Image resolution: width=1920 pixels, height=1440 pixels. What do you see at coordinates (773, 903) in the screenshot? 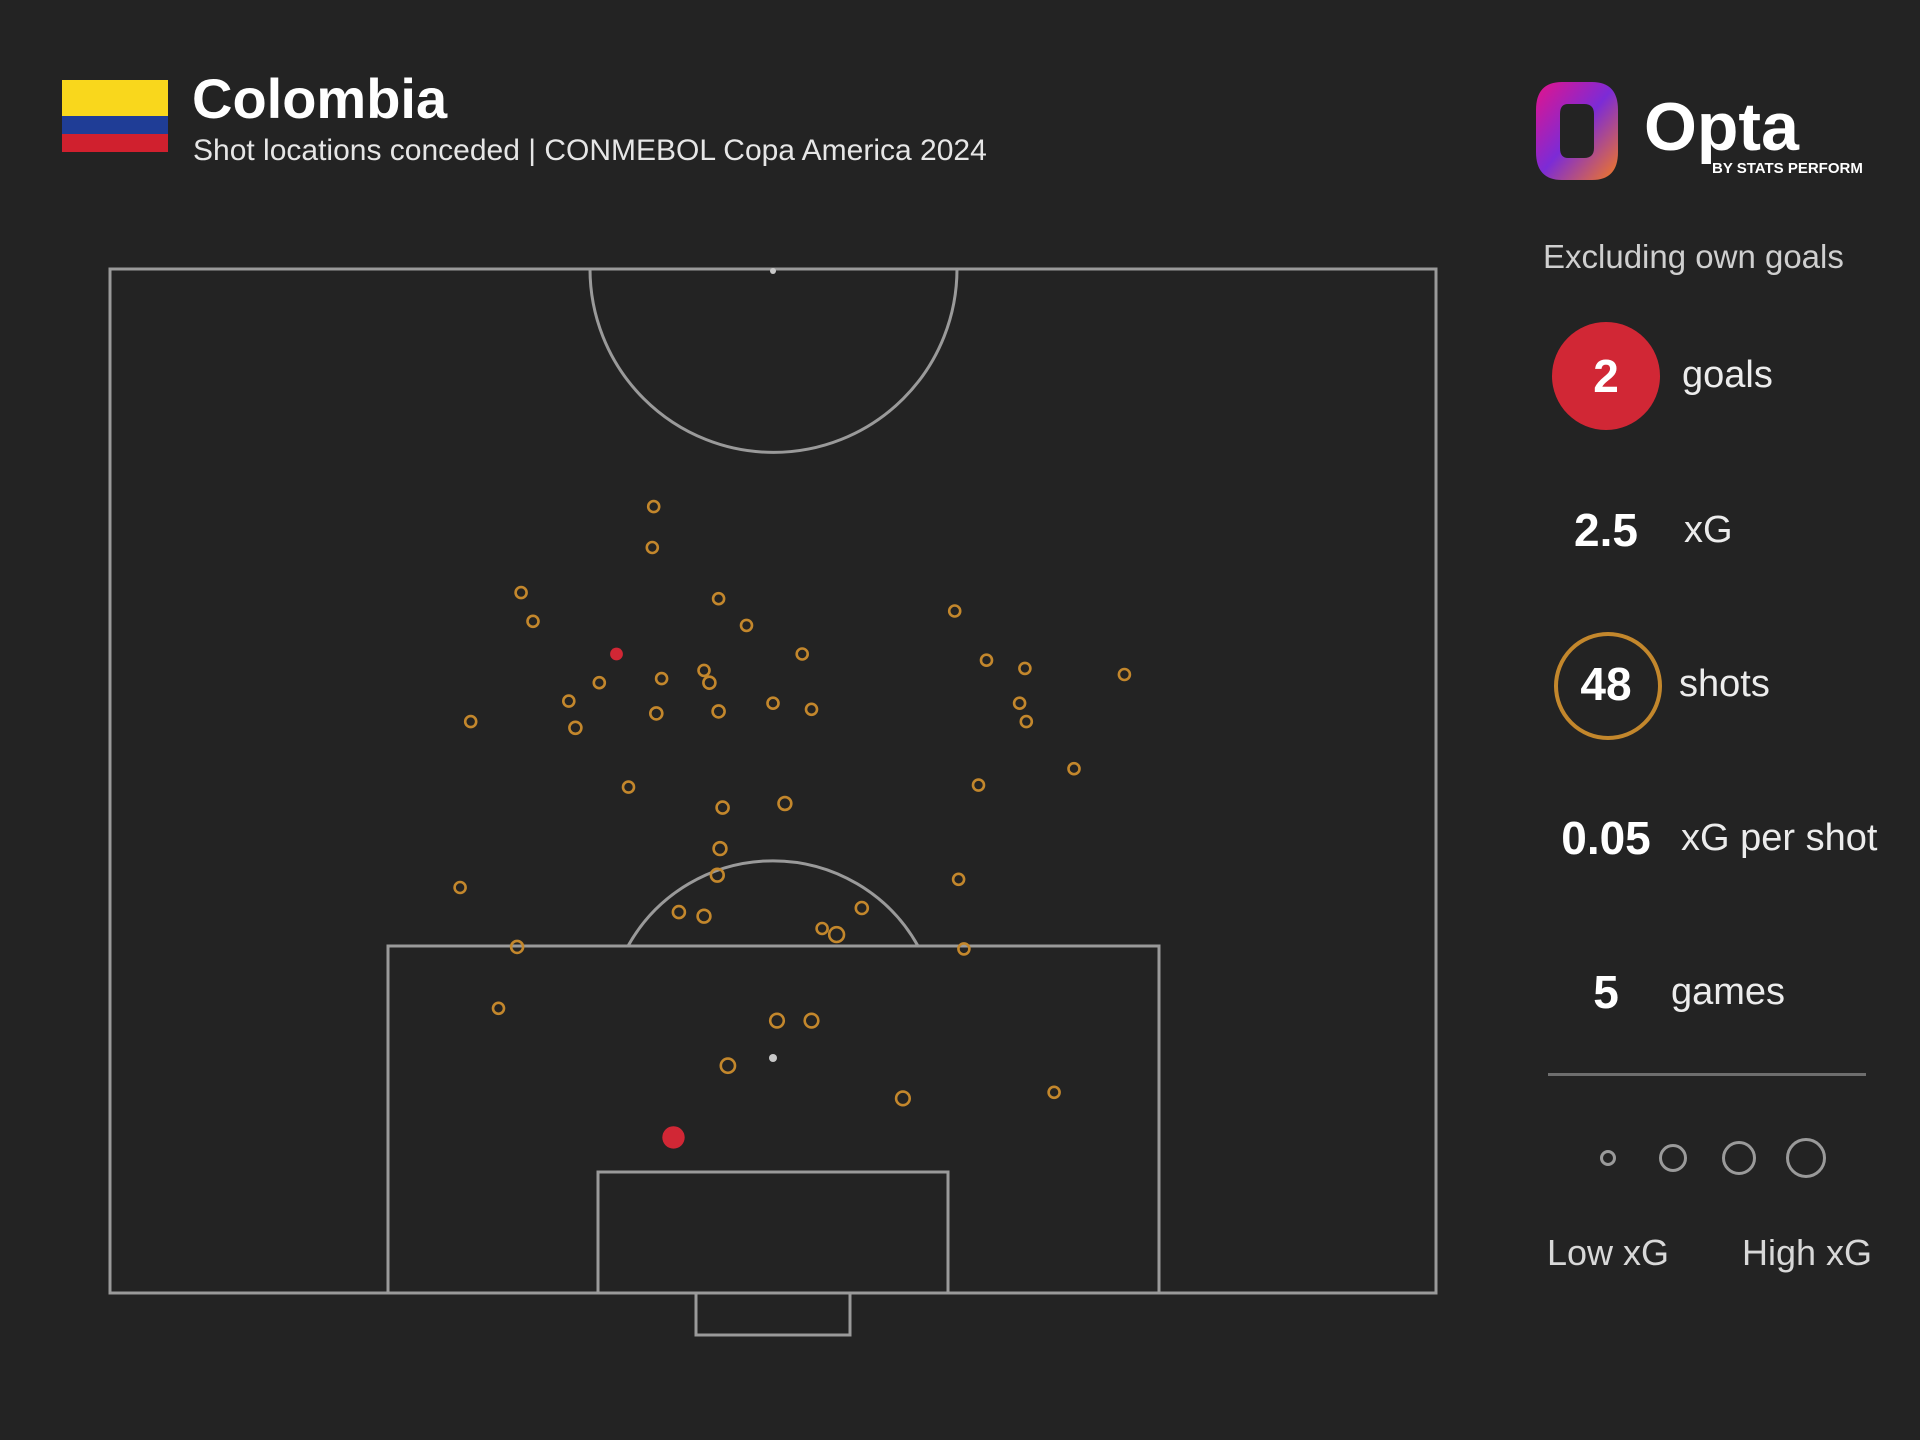
I see `penalty-arc` at bounding box center [773, 903].